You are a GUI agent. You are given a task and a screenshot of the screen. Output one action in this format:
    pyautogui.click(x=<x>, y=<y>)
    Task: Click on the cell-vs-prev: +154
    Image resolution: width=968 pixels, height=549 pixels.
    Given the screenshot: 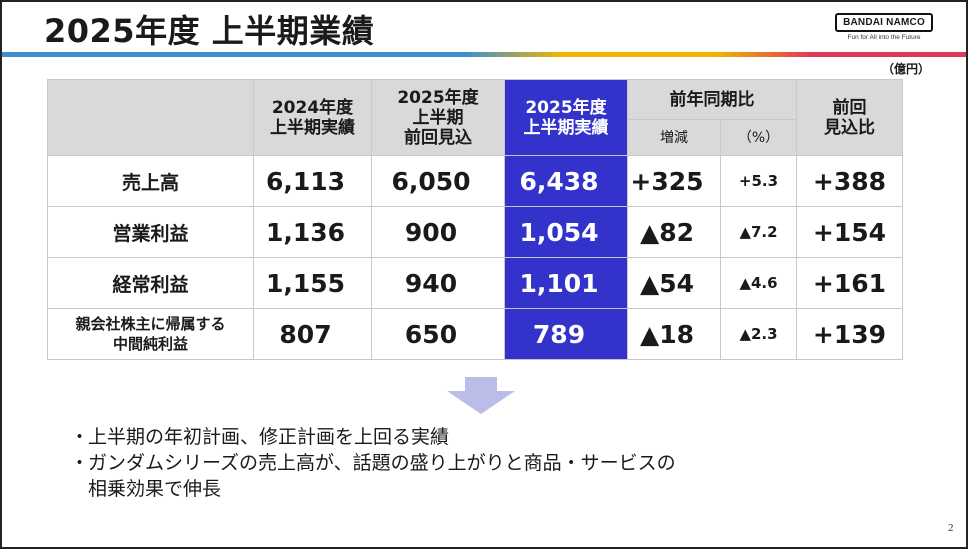 What is the action you would take?
    pyautogui.click(x=849, y=232)
    